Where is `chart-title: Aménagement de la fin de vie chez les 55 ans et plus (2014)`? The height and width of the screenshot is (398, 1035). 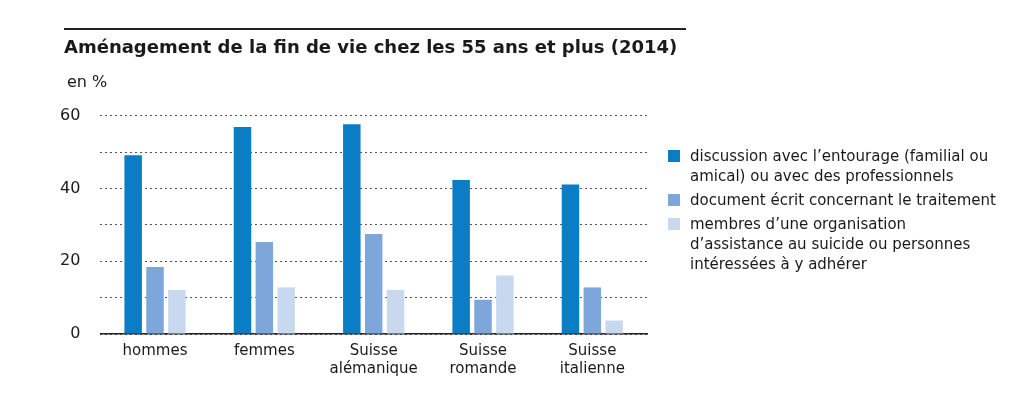 chart-title: Aménagement de la fin de vie chez les 55 ans et plus (2014) is located at coordinates (375, 42).